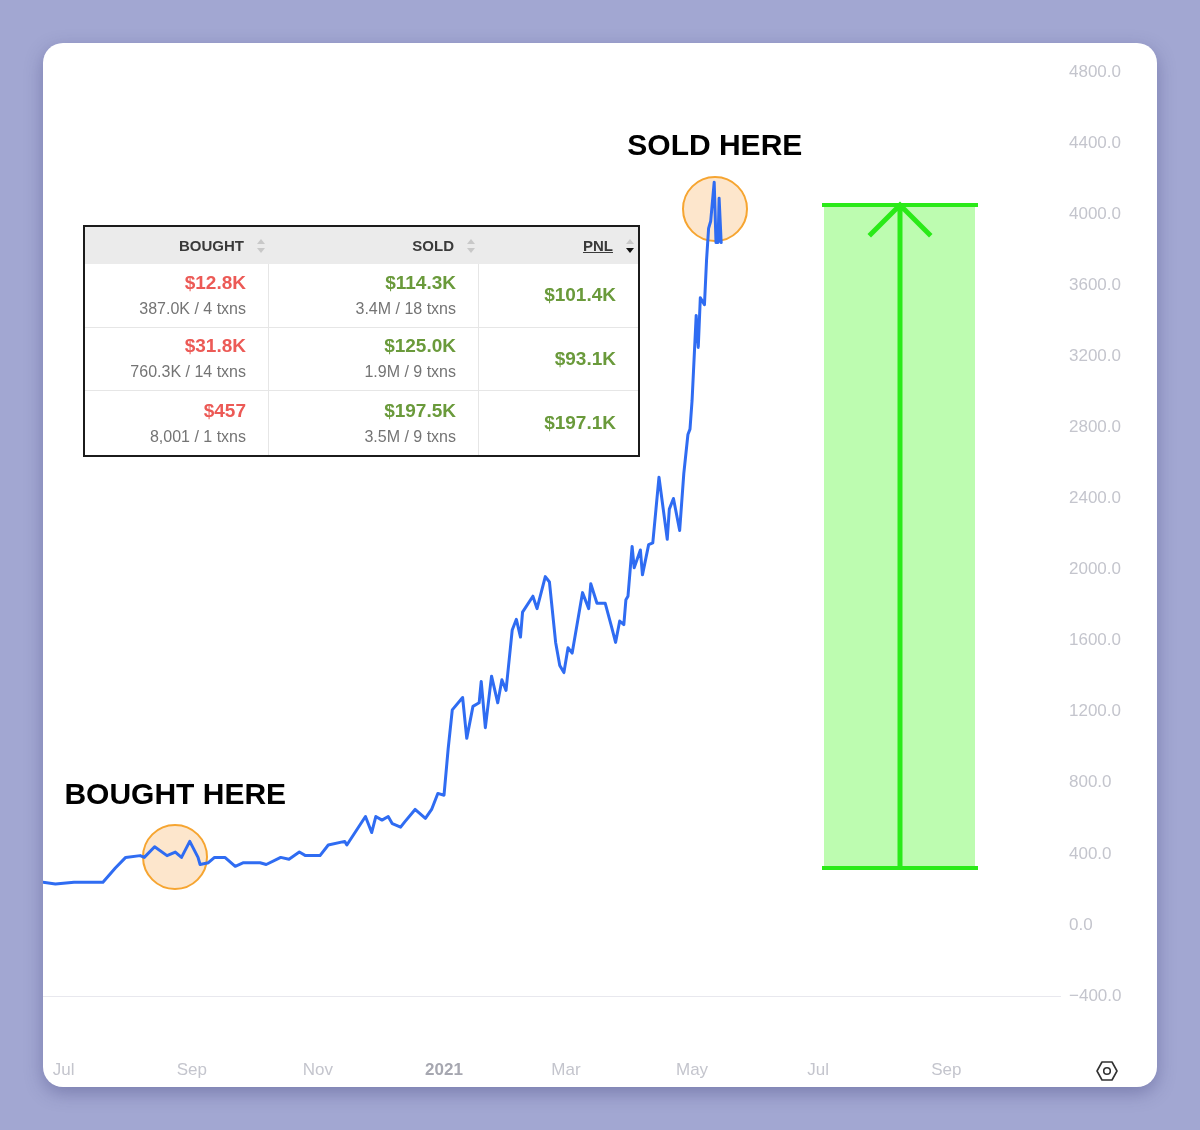 The height and width of the screenshot is (1130, 1200). Describe the element at coordinates (566, 1069) in the screenshot. I see `x-tick-label: Mar` at that location.